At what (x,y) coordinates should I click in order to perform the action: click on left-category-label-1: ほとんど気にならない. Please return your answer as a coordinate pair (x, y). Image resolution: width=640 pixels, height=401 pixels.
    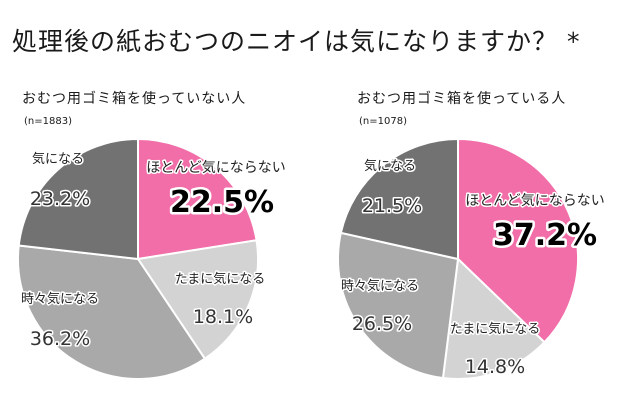
    Looking at the image, I should click on (216, 168).